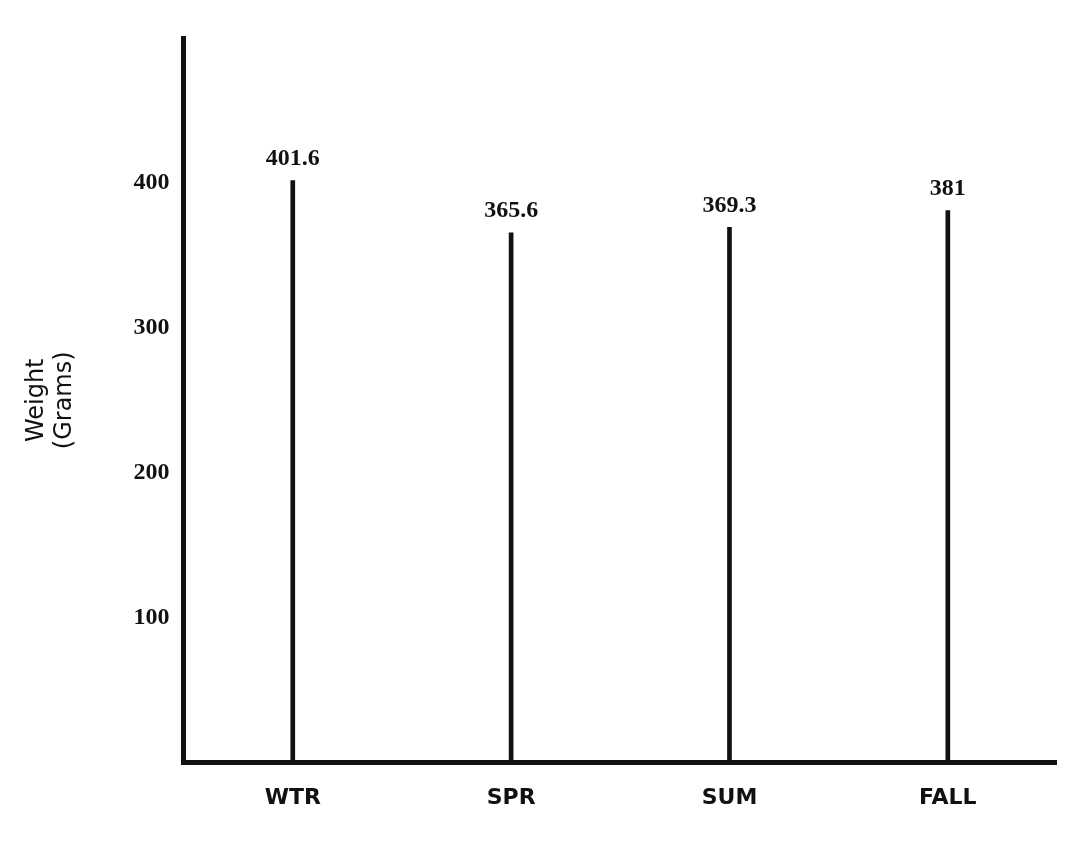  What do you see at coordinates (511, 208) in the screenshot?
I see `data-label: 365.6` at bounding box center [511, 208].